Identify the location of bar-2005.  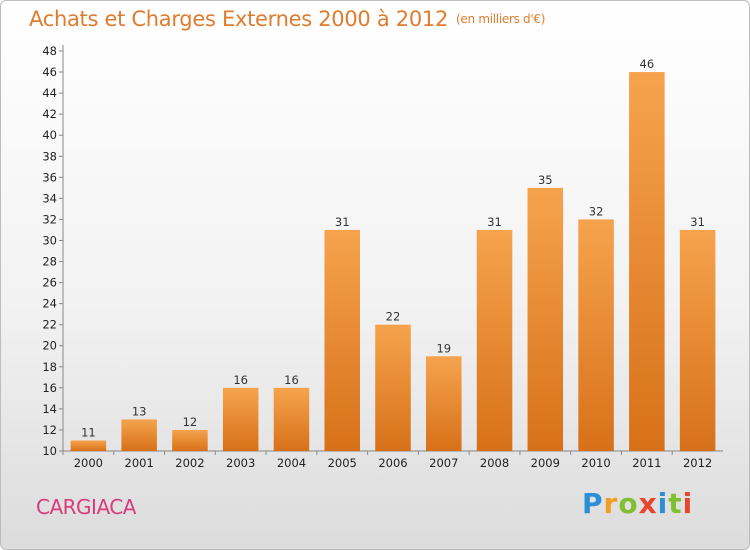
(342, 340).